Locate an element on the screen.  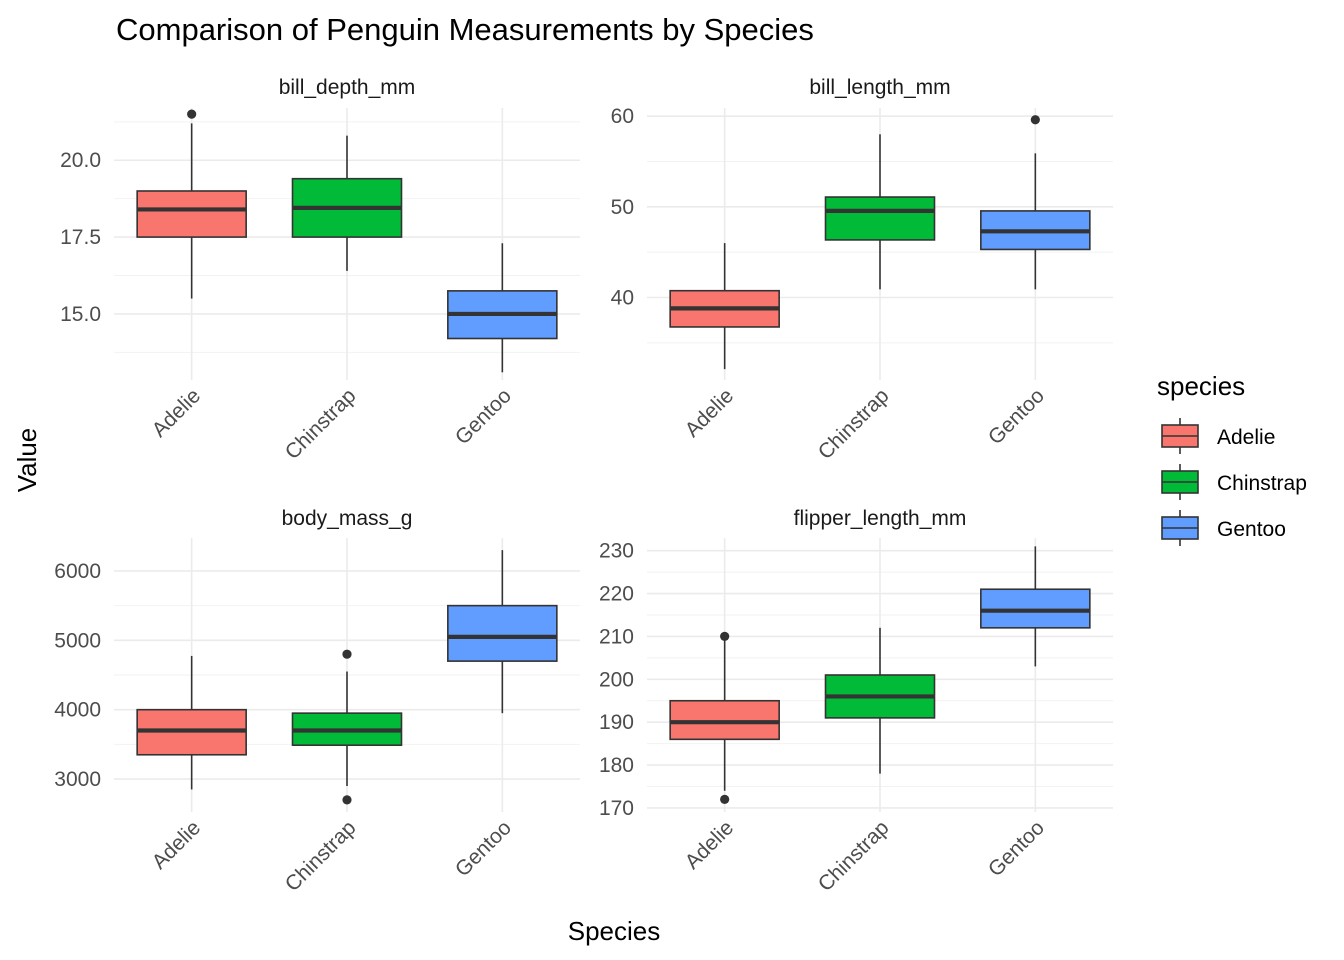
legend-title: species is located at coordinates (1201, 386).